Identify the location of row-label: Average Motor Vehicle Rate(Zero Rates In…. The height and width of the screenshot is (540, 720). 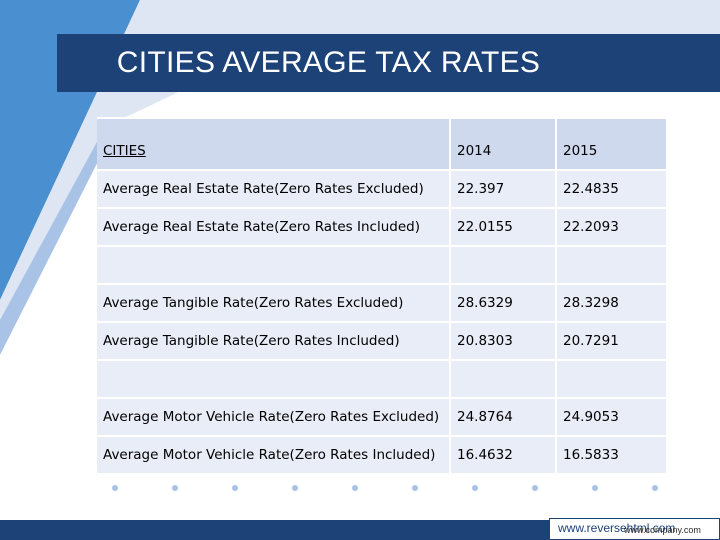
(273, 455).